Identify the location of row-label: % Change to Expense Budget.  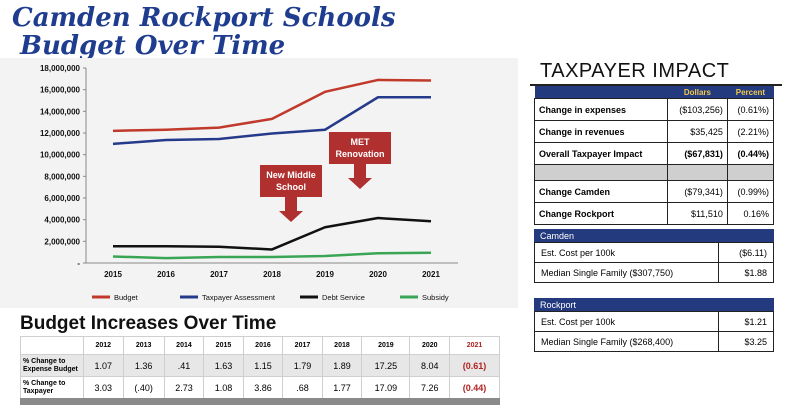
(52, 365).